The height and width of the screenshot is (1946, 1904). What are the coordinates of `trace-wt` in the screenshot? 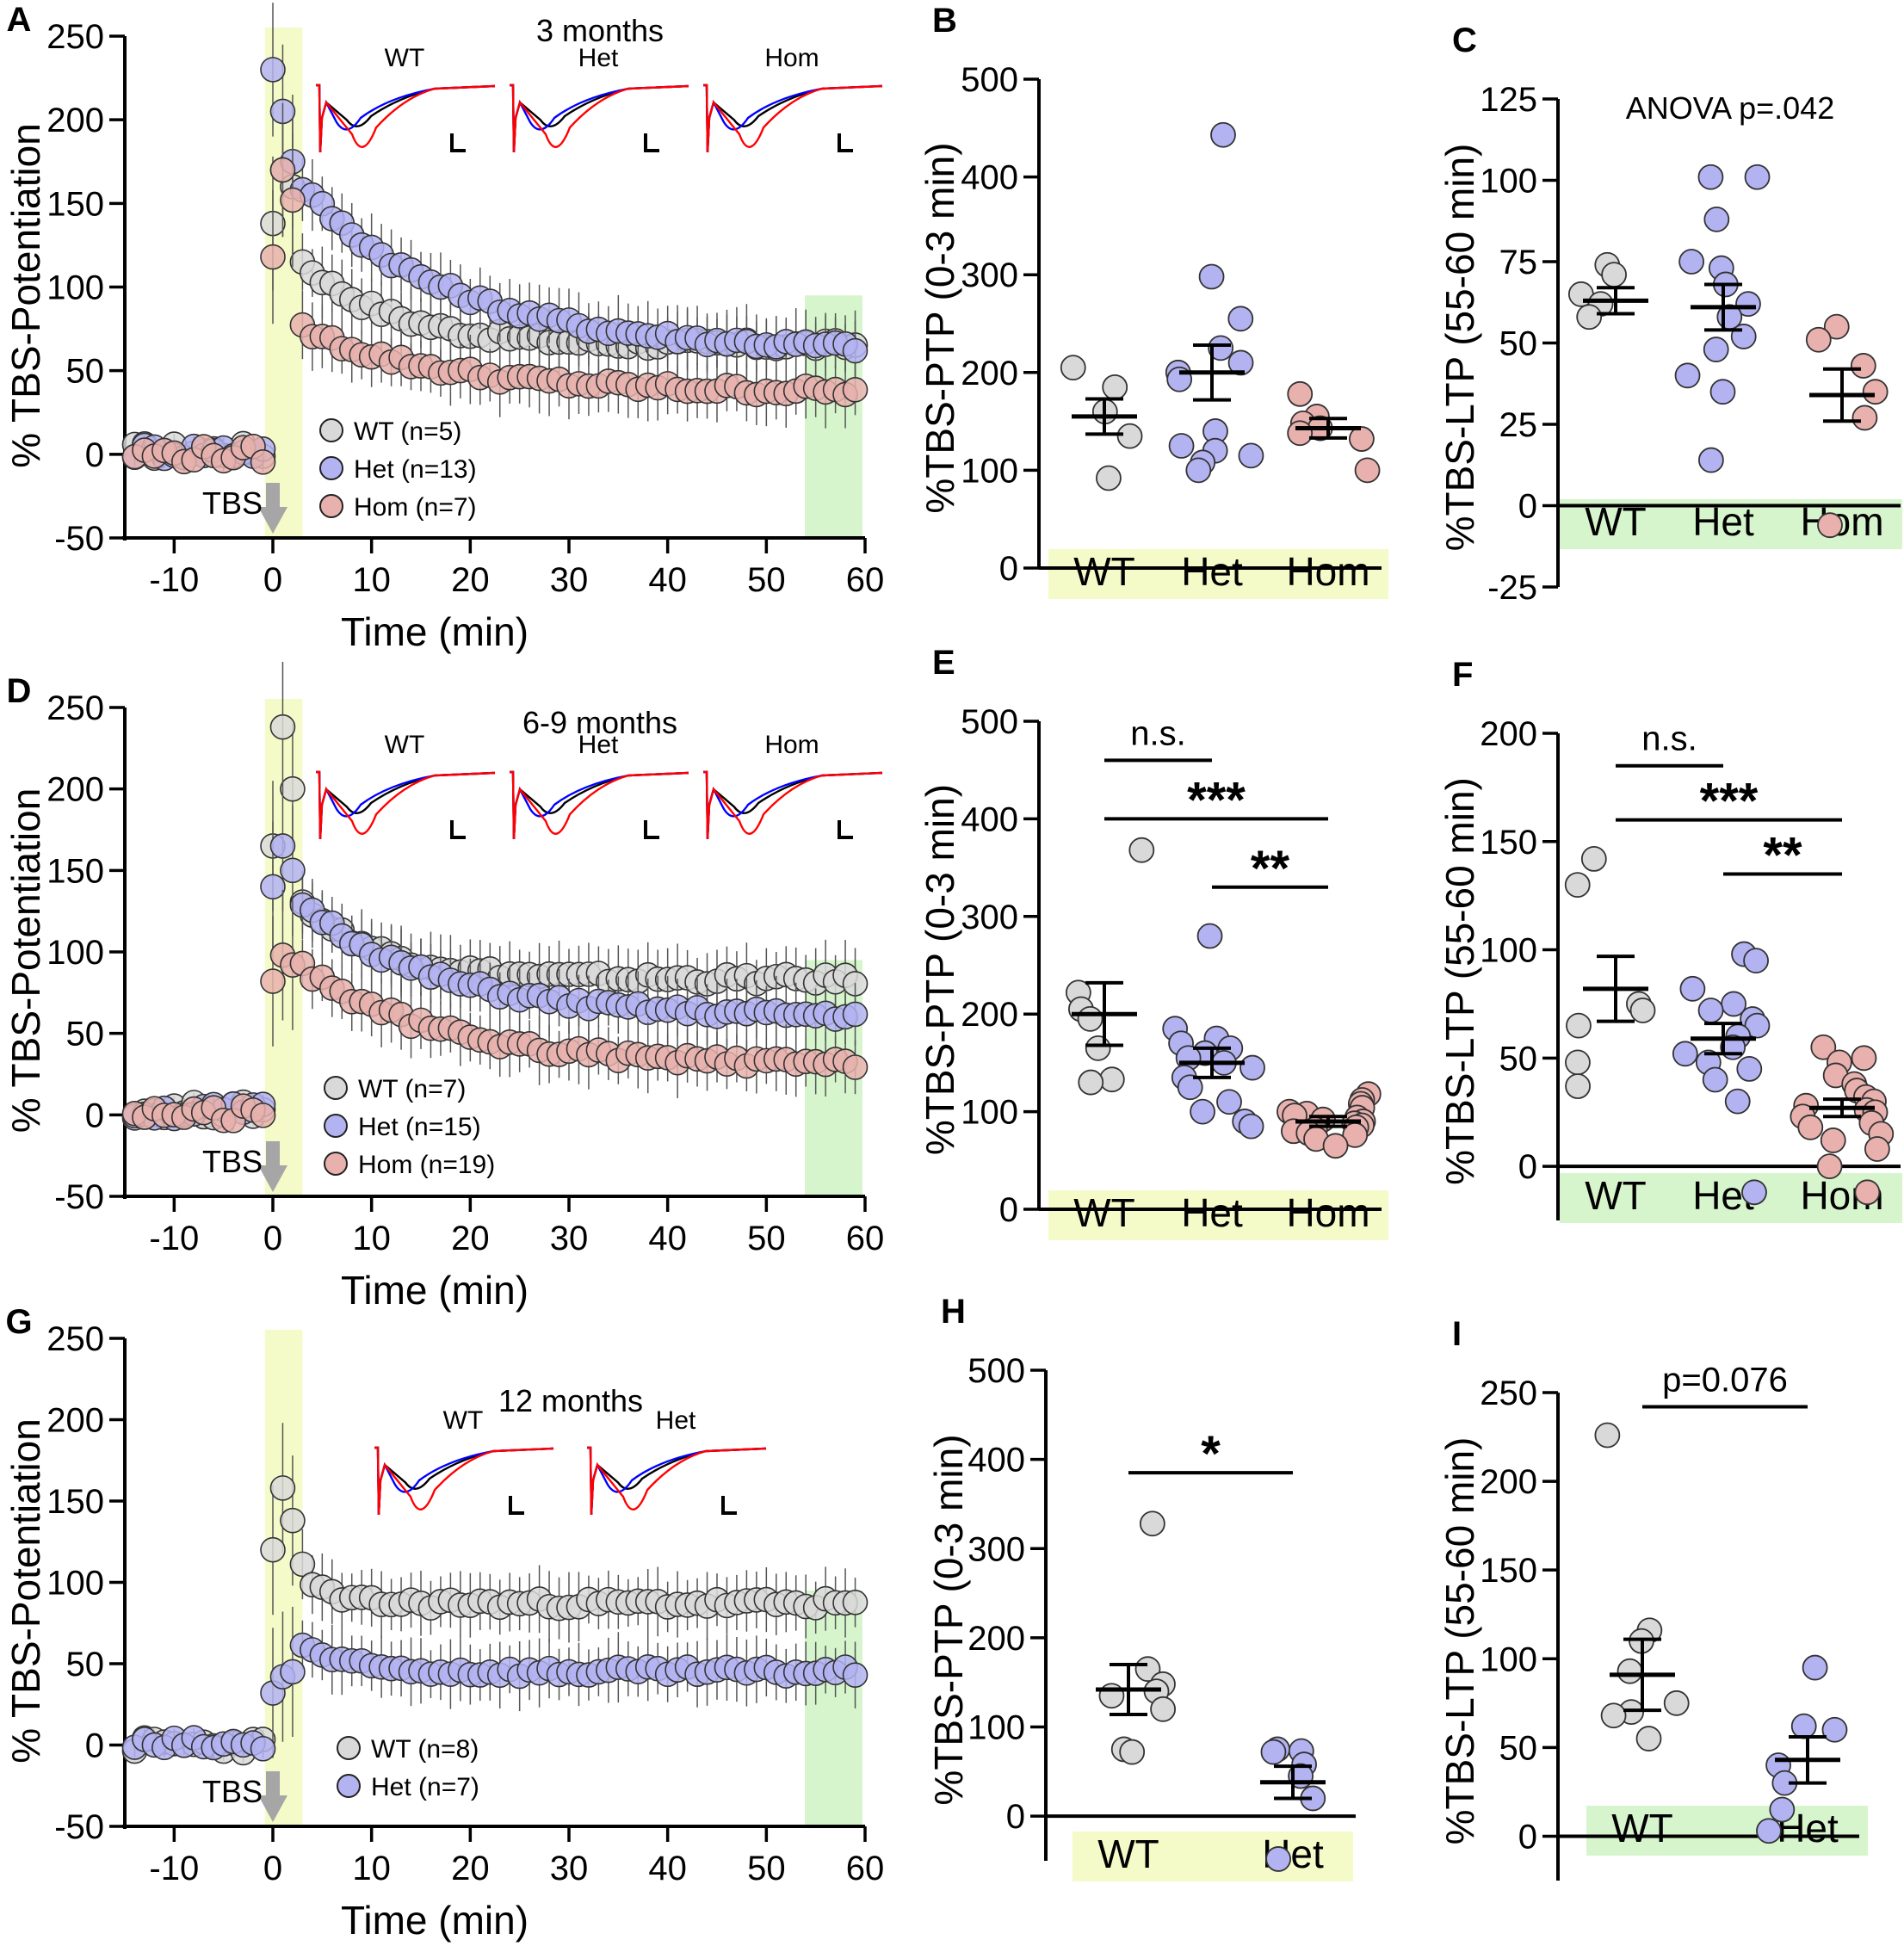 It's located at (599, 805).